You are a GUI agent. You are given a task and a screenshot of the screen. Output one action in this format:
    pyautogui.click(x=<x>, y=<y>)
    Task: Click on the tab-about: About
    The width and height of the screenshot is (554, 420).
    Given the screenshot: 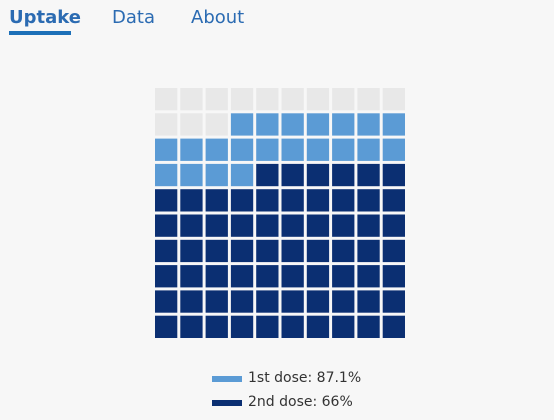 What is the action you would take?
    pyautogui.click(x=217, y=18)
    